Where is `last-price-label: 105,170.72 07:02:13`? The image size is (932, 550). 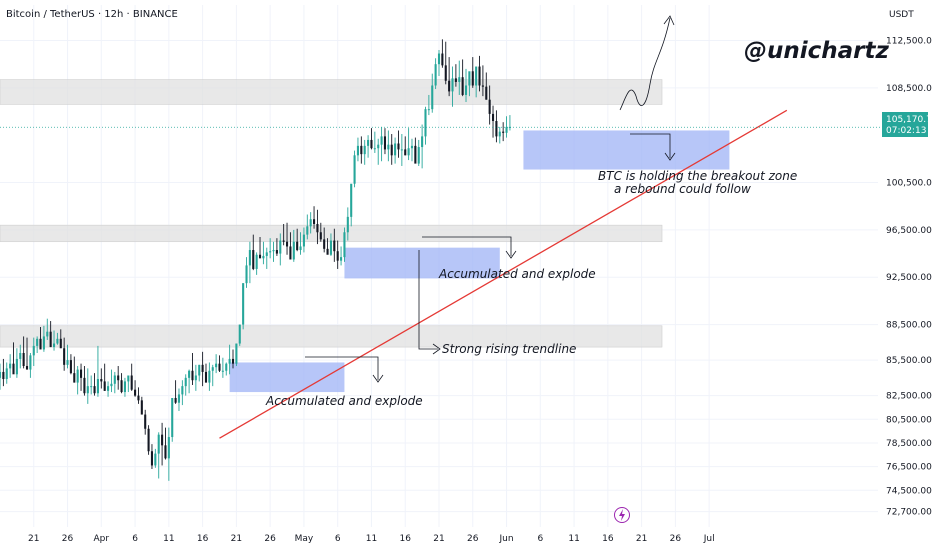 last-price-label: 105,170.72 07:02:13 is located at coordinates (907, 124).